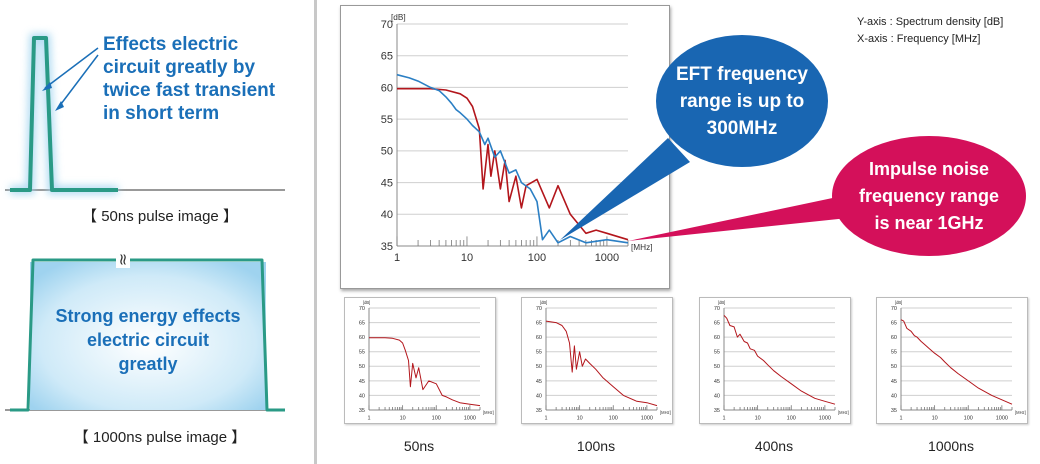  What do you see at coordinates (774, 446) in the screenshot?
I see `caption-400ns: 400ns` at bounding box center [774, 446].